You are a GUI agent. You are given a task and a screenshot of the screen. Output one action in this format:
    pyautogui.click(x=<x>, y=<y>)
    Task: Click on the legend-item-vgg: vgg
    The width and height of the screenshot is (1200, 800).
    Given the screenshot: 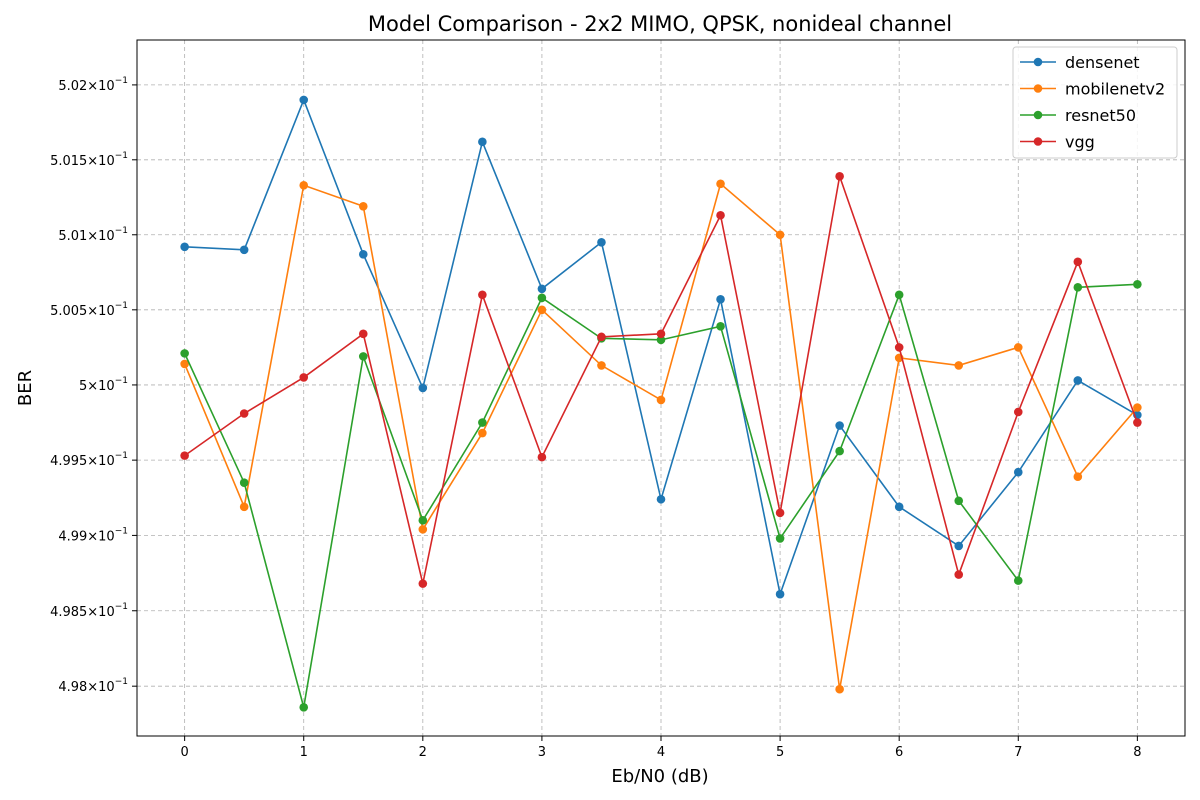 What is the action you would take?
    pyautogui.click(x=1057, y=142)
    